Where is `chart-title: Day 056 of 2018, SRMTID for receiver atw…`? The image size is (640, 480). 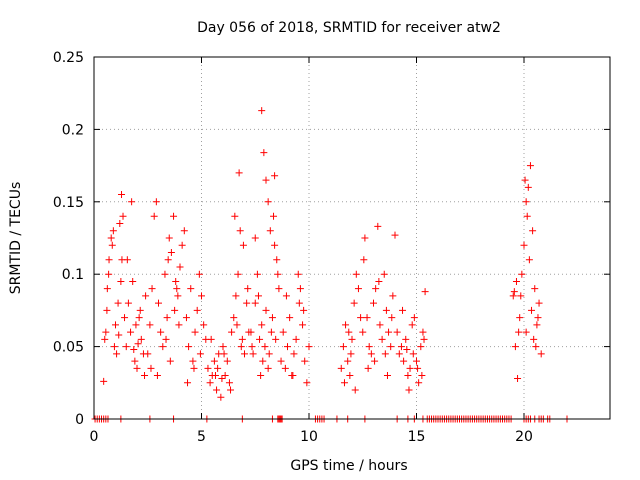
chart-title: Day 056 of 2018, SRMTID for receiver atw… is located at coordinates (349, 28).